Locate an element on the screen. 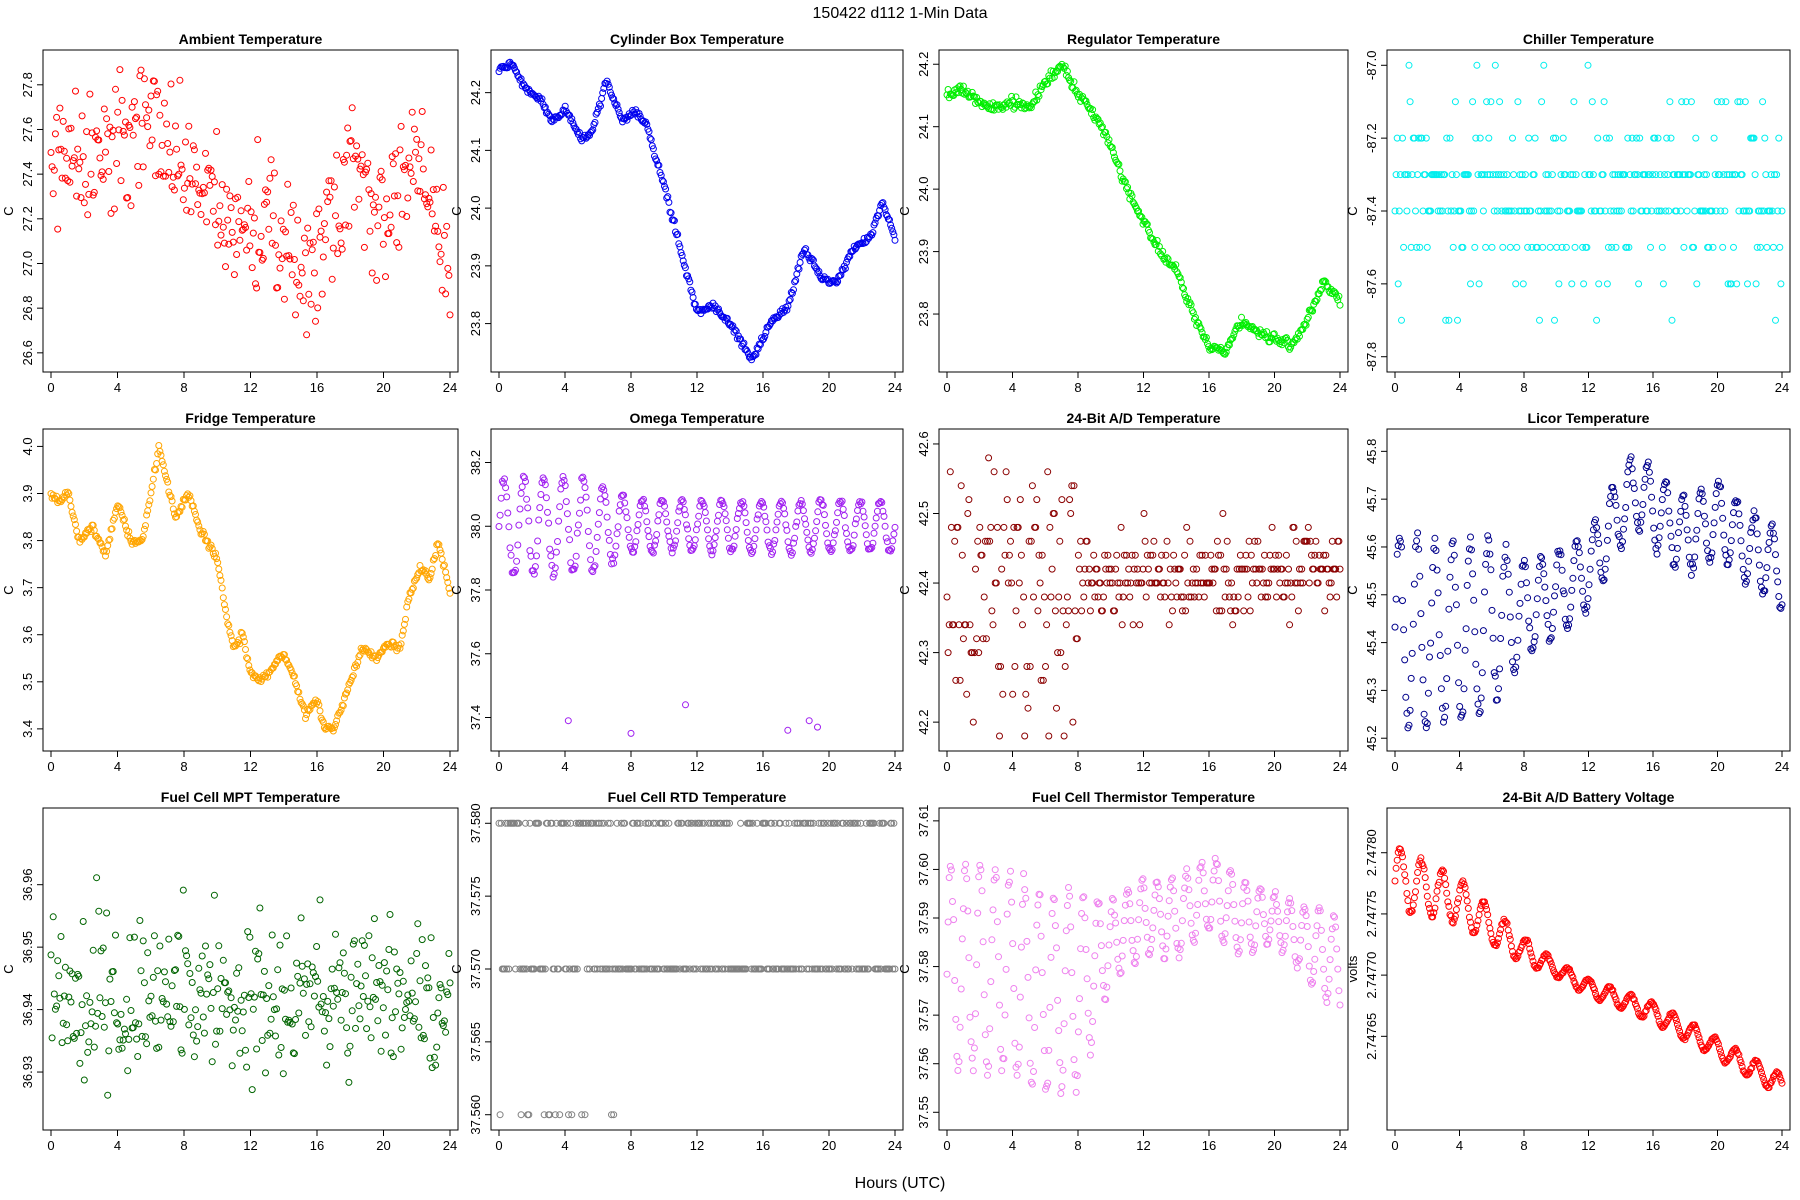 The image size is (1800, 1200). y-tick-label: 36.96 is located at coordinates (27, 884).